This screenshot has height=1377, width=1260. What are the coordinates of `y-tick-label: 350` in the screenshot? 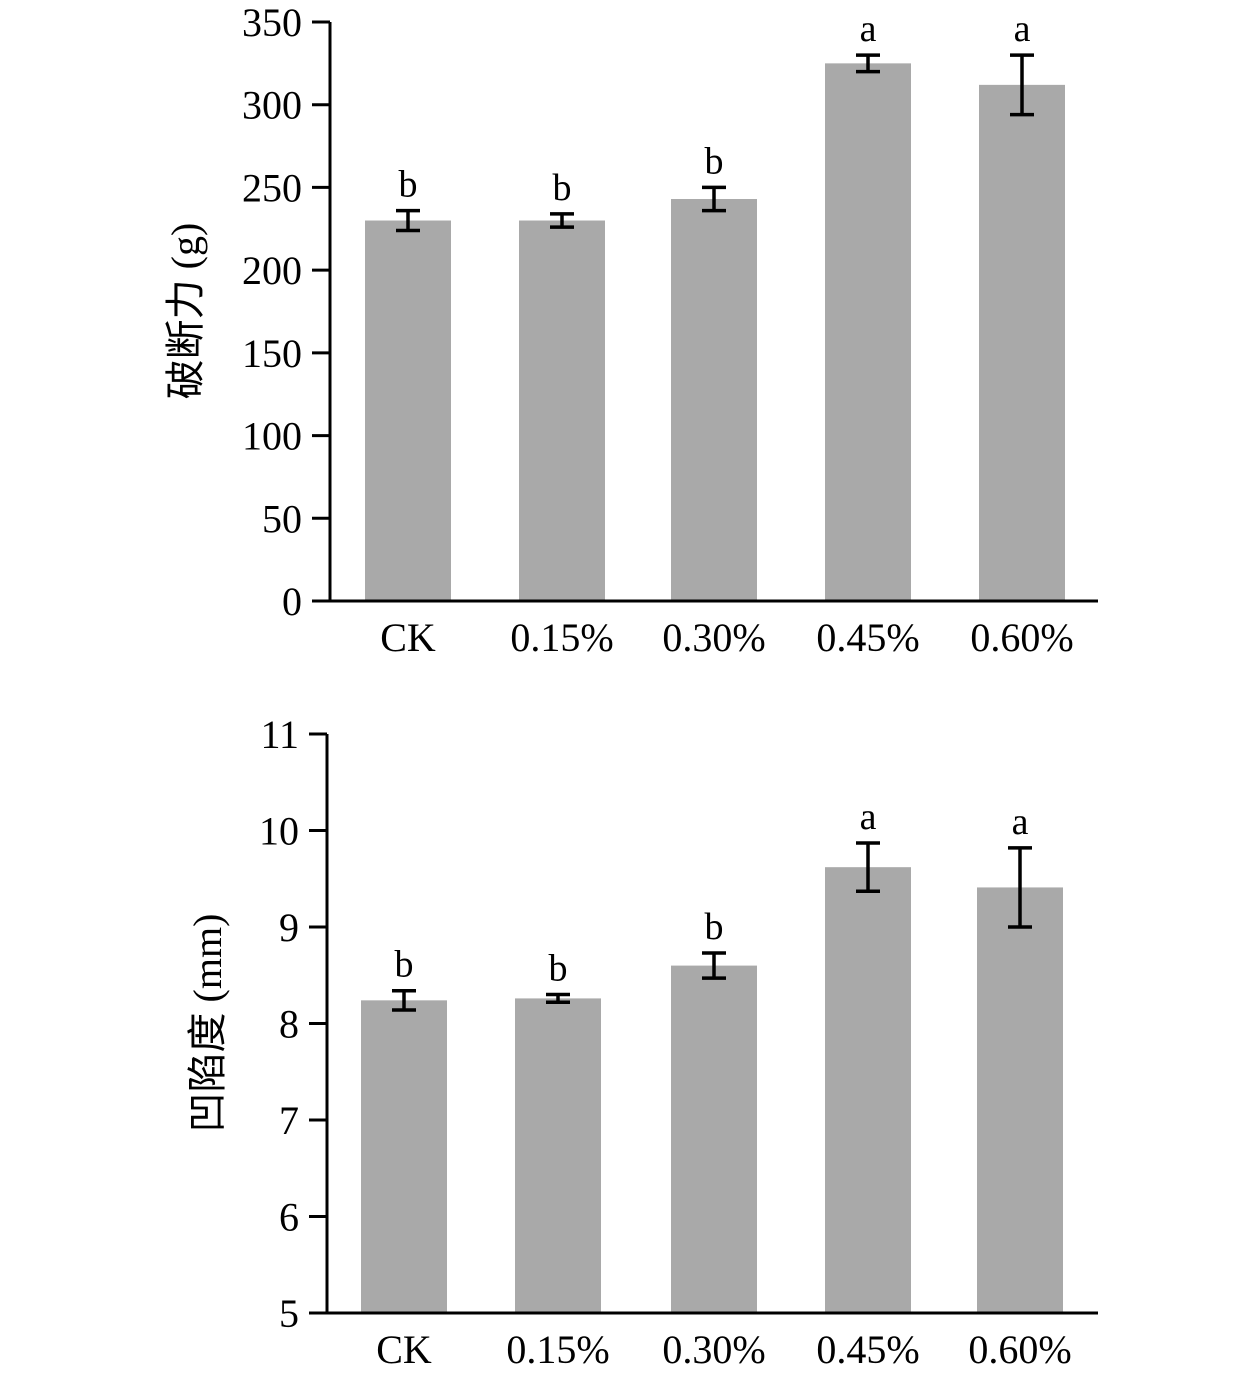 It's located at (272, 22).